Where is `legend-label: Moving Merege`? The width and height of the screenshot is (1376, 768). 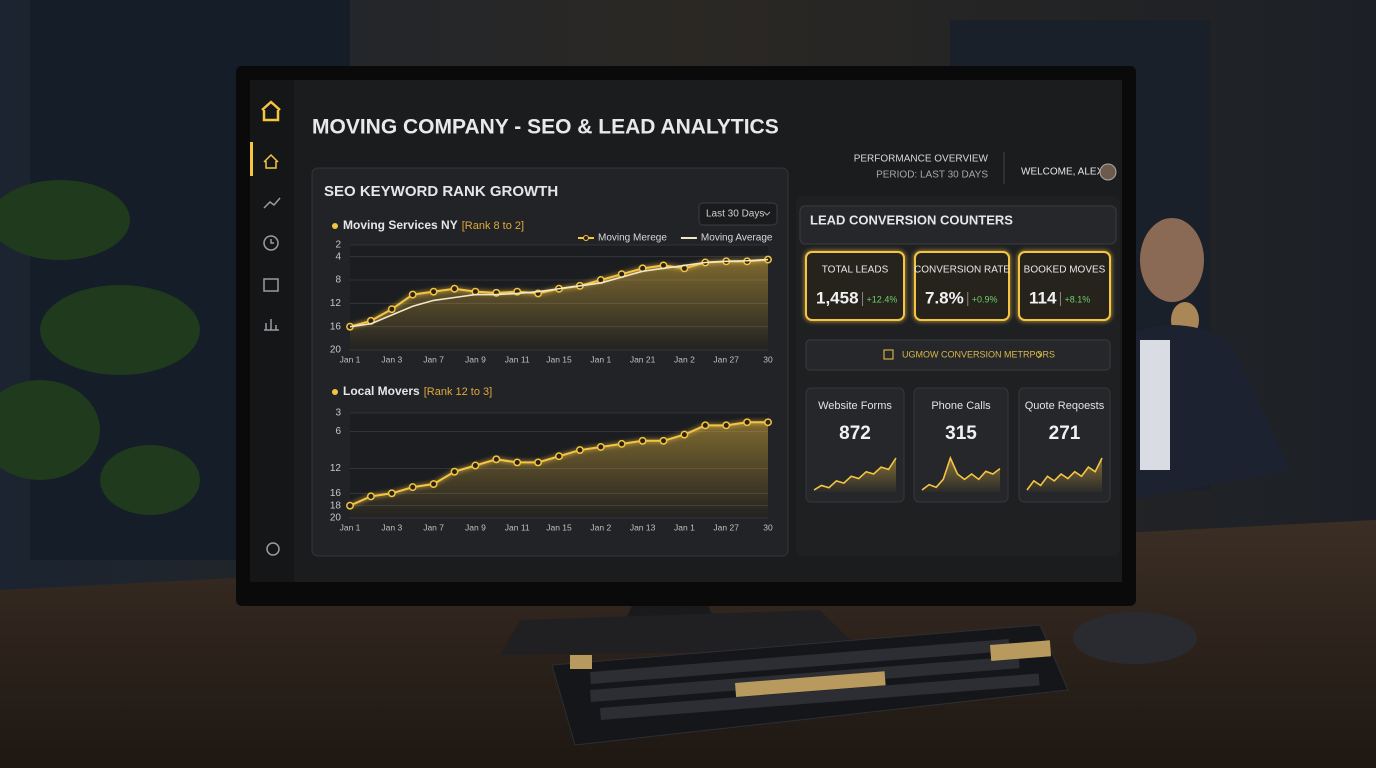
legend-label: Moving Merege is located at coordinates (632, 238).